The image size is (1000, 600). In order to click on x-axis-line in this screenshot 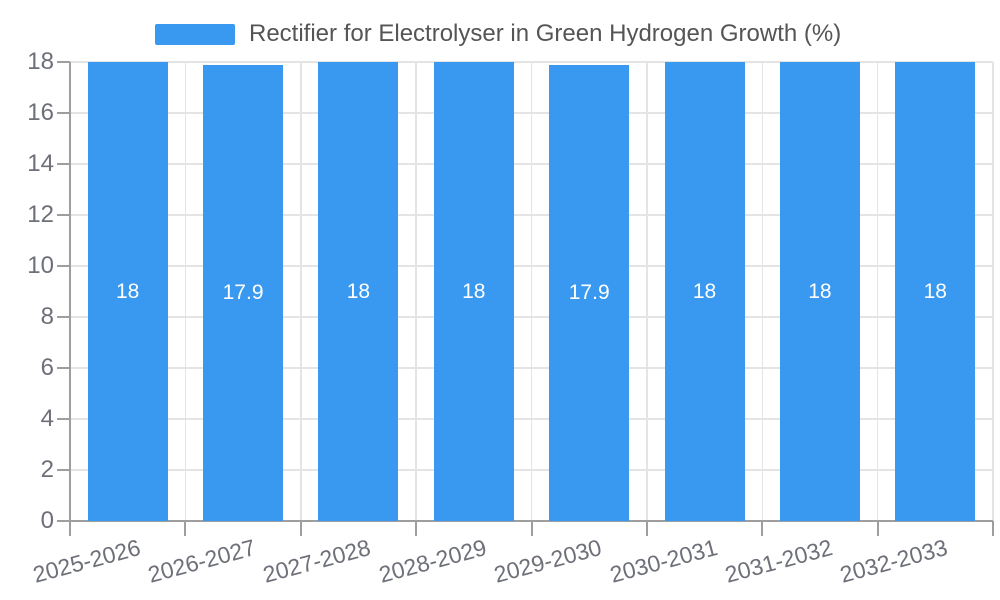, I will do `click(531, 521)`.